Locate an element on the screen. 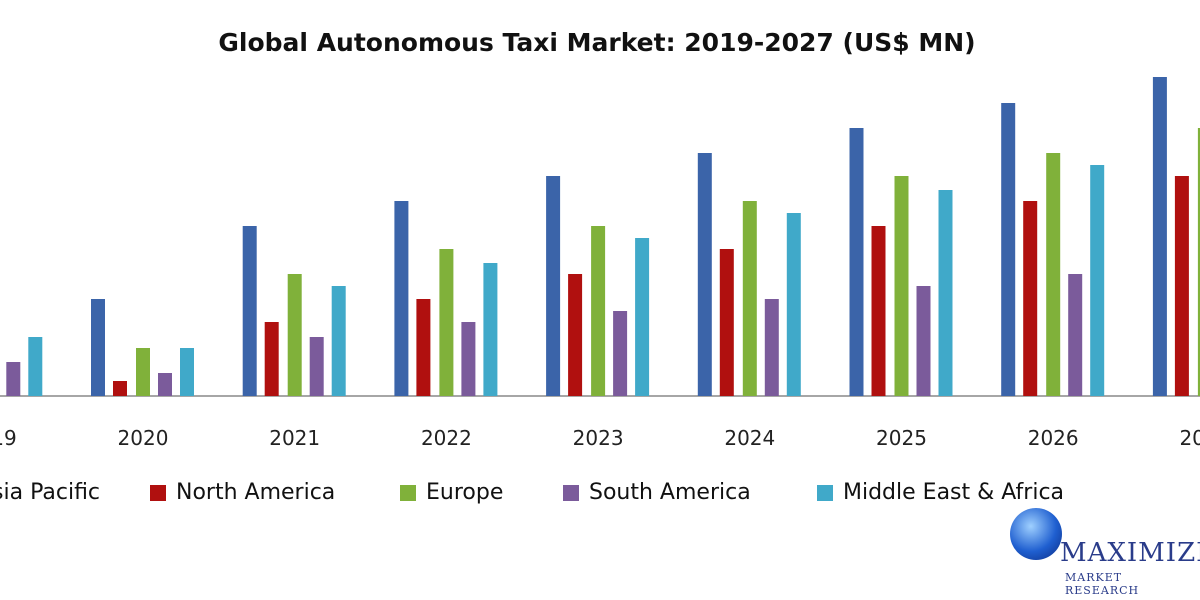 Image resolution: width=1200 pixels, height=600 pixels. bar-asia-pacific-2025 is located at coordinates (856, 262).